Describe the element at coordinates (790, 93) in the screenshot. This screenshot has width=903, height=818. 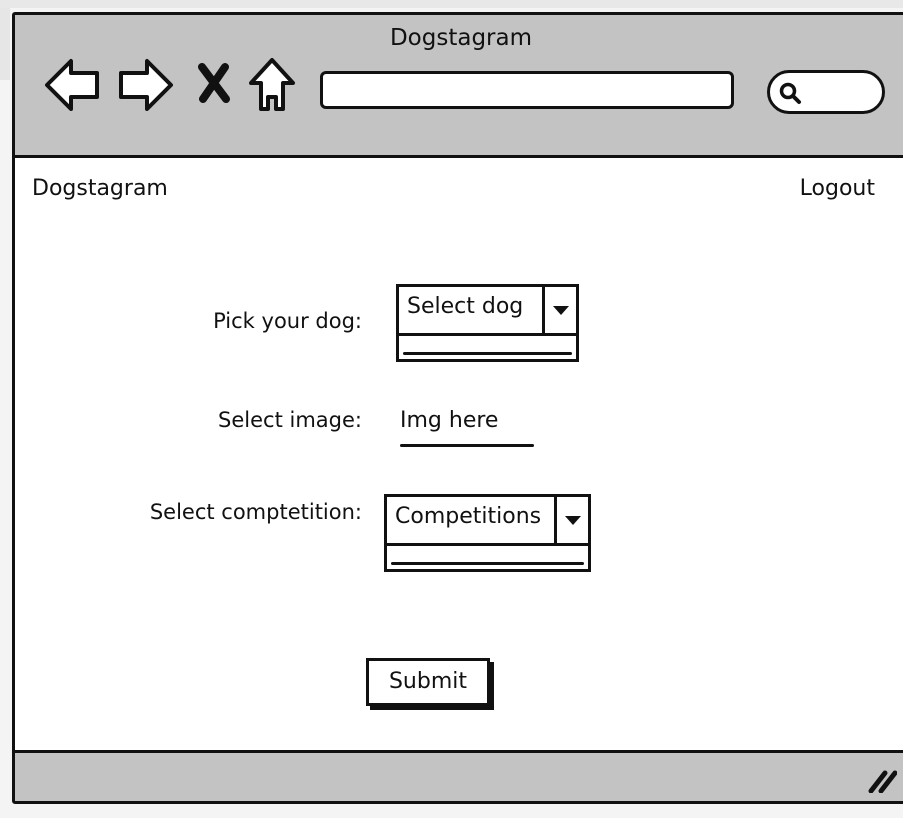
I see `search-icon` at that location.